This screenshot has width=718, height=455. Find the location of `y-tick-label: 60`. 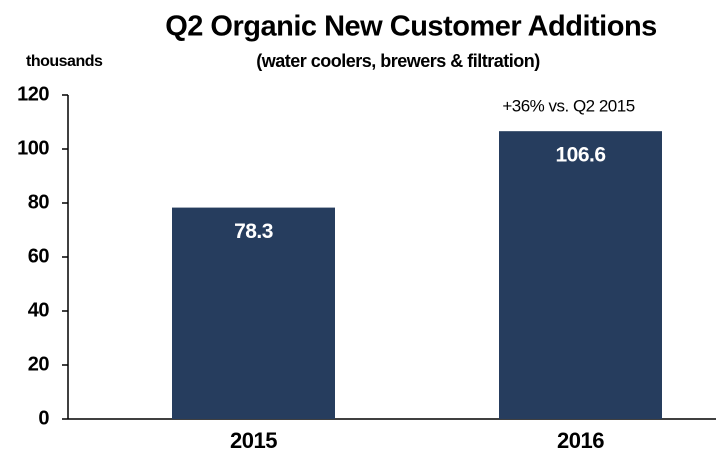

y-tick-label: 60 is located at coordinates (39, 256).